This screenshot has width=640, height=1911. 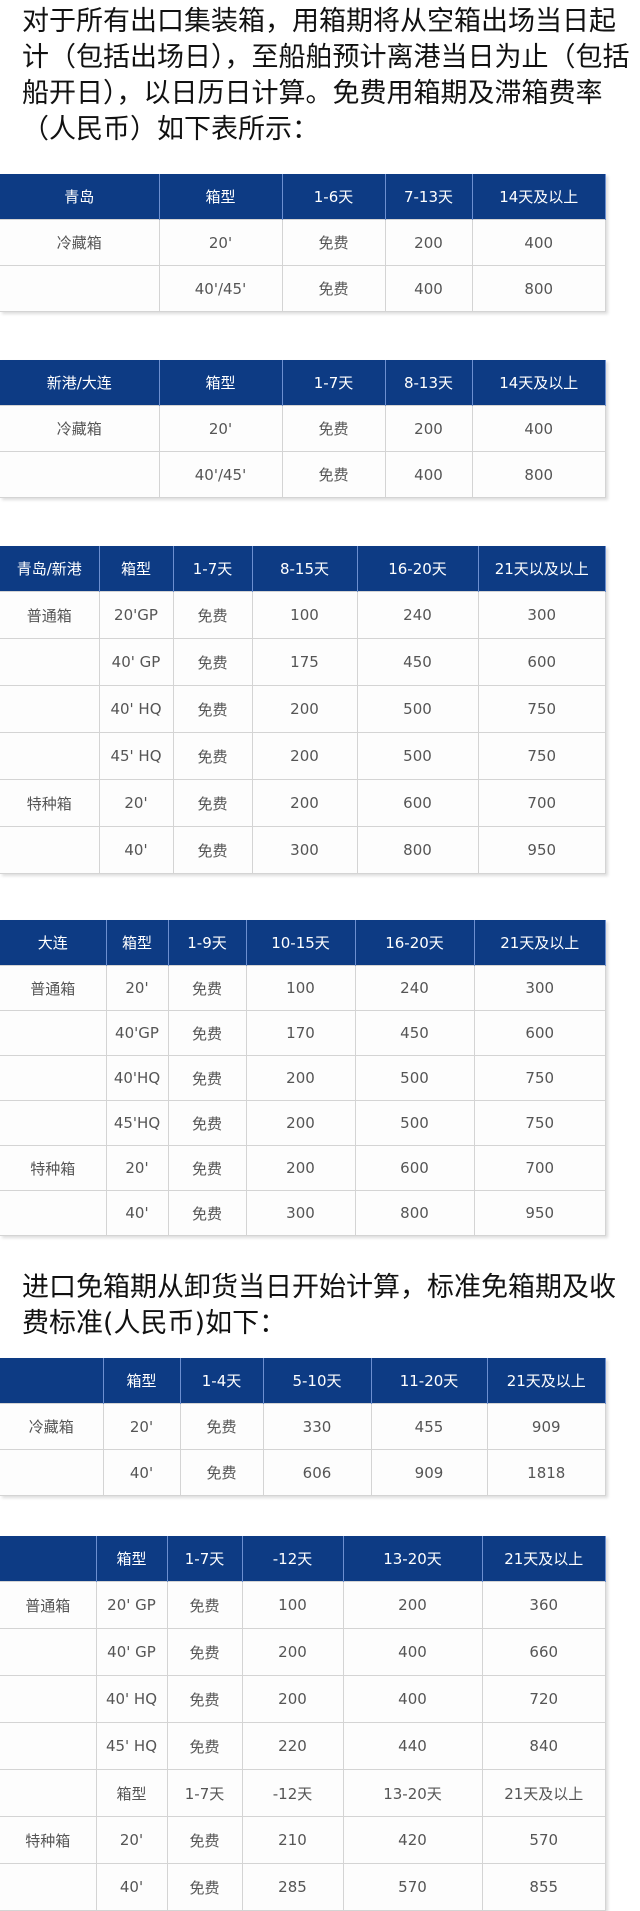 I want to click on table-cell: 840, so click(x=543, y=1746).